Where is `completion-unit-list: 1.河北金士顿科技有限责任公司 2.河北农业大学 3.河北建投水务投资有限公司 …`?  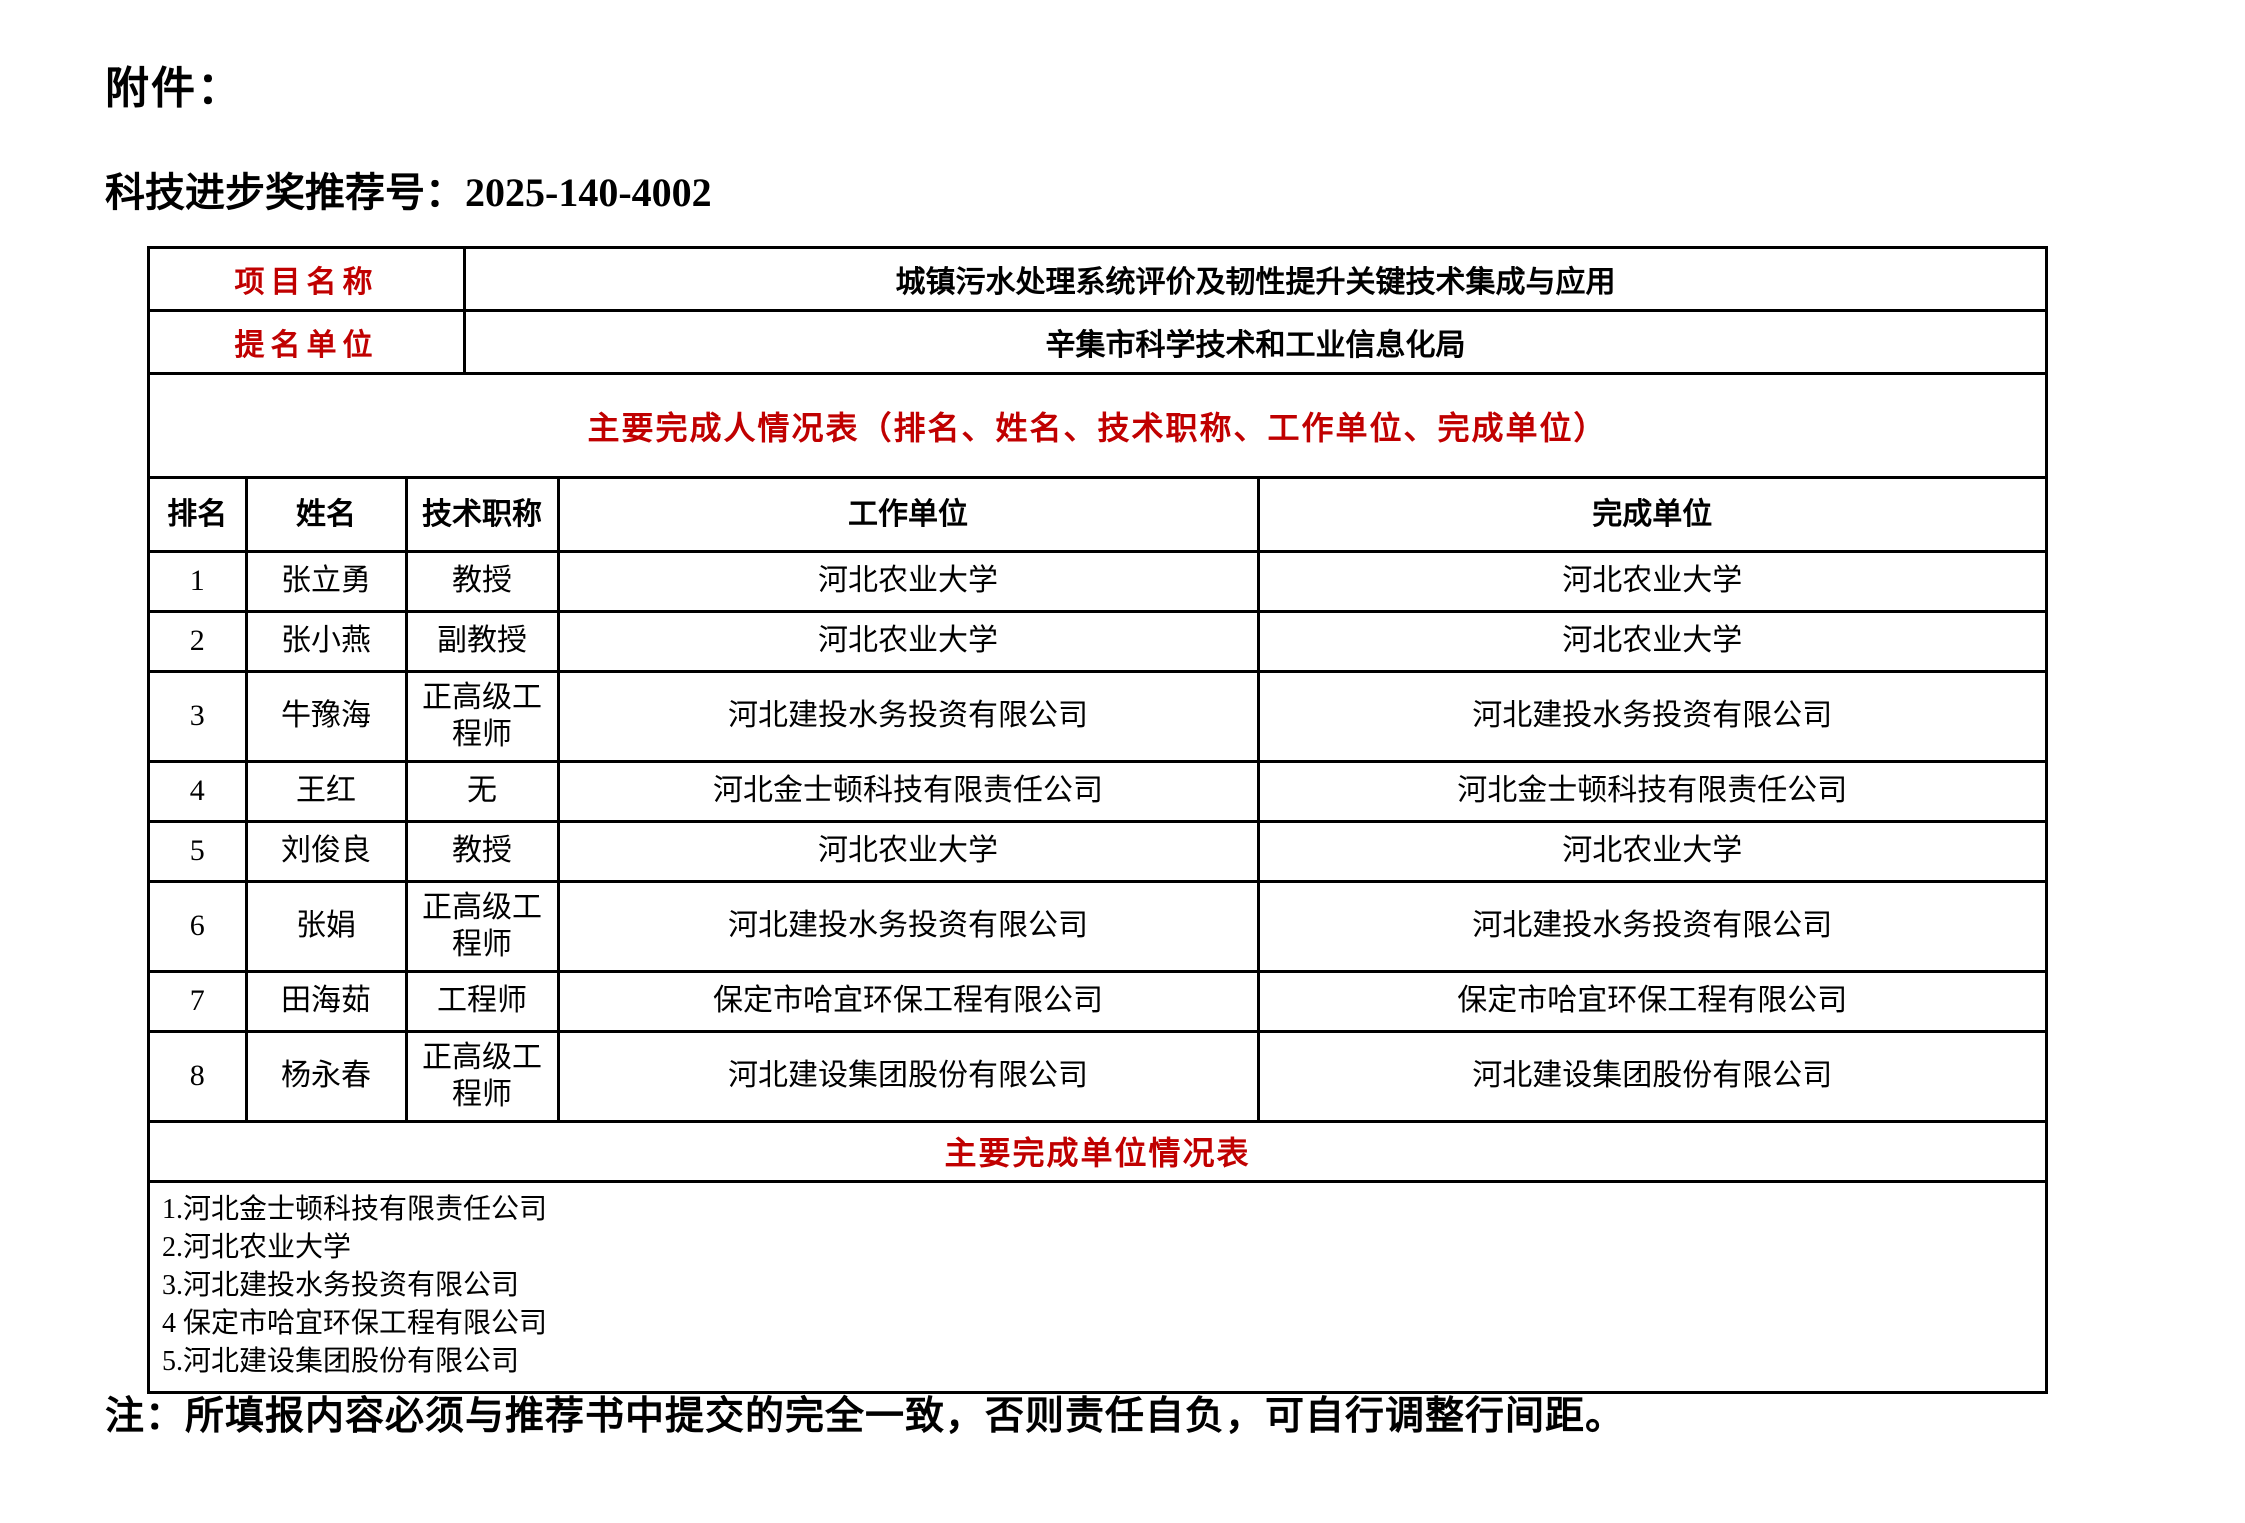 completion-unit-list: 1.河北金士顿科技有限责任公司 2.河北农业大学 3.河北建投水务投资有限公司 … is located at coordinates (1097, 1287).